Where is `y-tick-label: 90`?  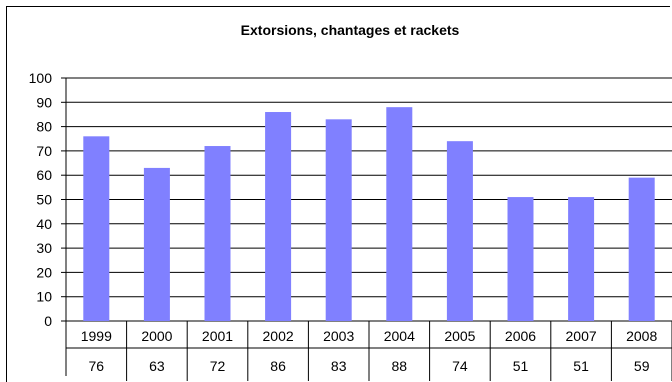
y-tick-label: 90 is located at coordinates (44, 102).